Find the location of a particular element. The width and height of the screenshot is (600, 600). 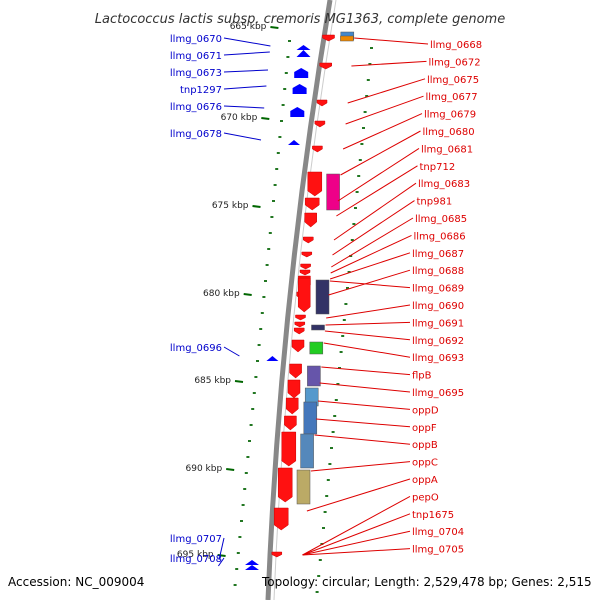

right-gene-label: llmg_0704 is located at coordinates (438, 532).